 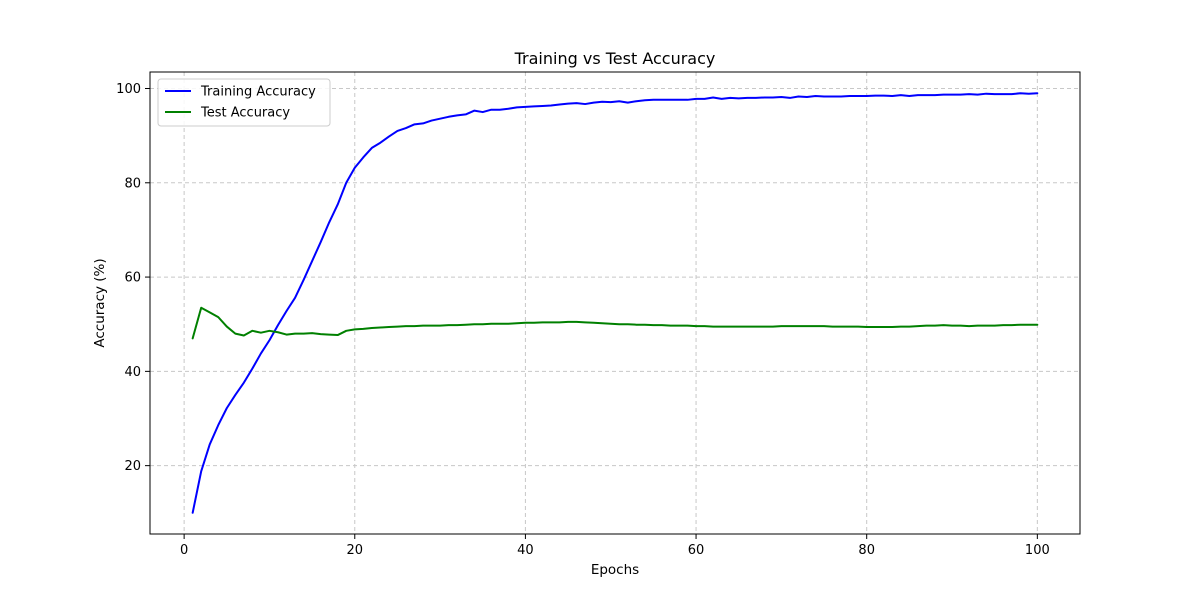 I want to click on y-tick-label: 100, so click(x=128, y=89).